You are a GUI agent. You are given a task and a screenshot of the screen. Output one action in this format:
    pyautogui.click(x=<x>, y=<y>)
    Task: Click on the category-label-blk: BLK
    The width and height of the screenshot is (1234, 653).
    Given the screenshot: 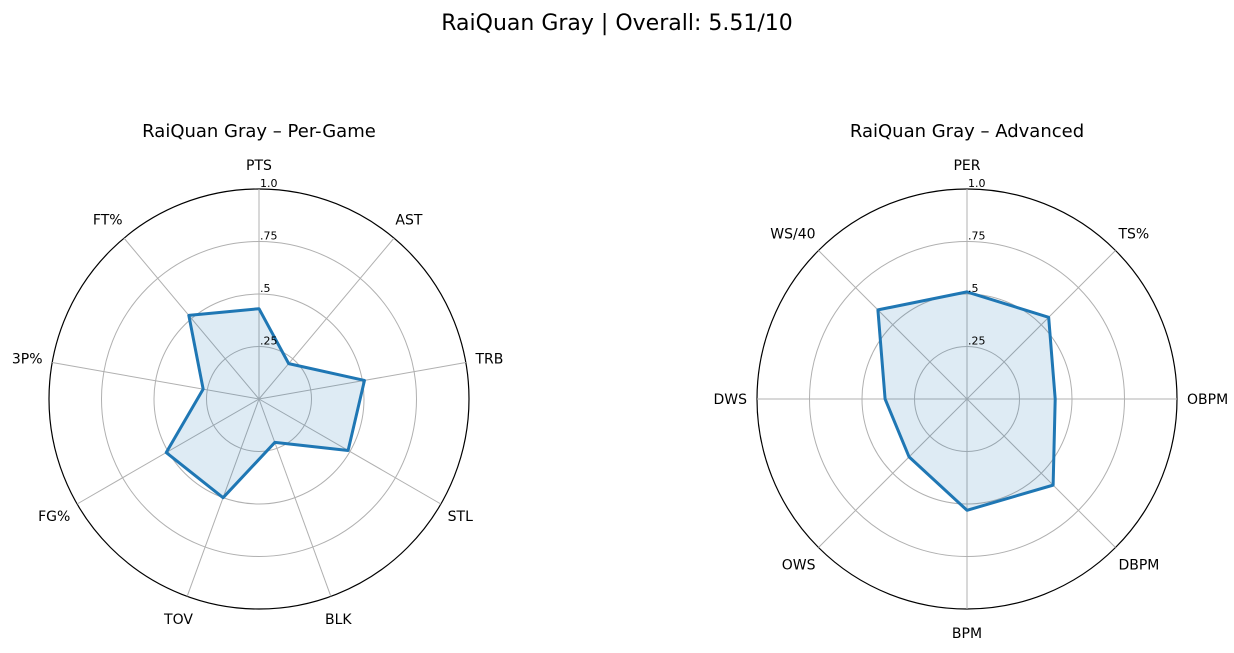 What is the action you would take?
    pyautogui.click(x=338, y=620)
    